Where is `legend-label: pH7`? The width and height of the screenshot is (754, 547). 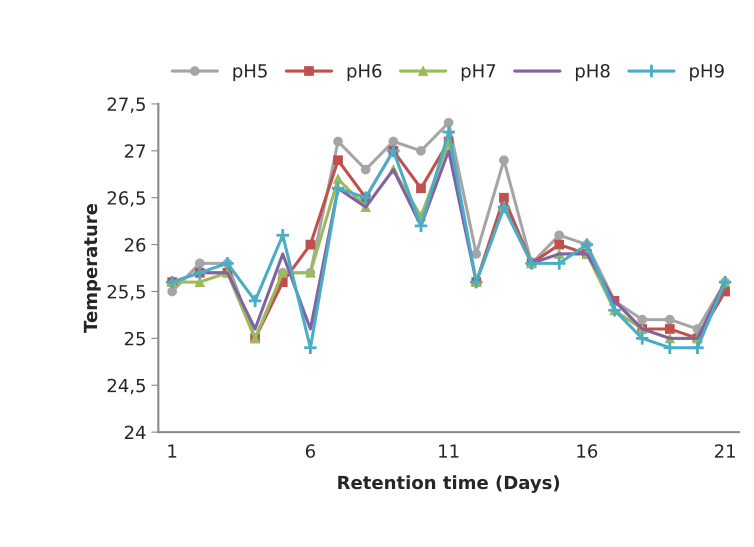 legend-label: pH7 is located at coordinates (479, 73).